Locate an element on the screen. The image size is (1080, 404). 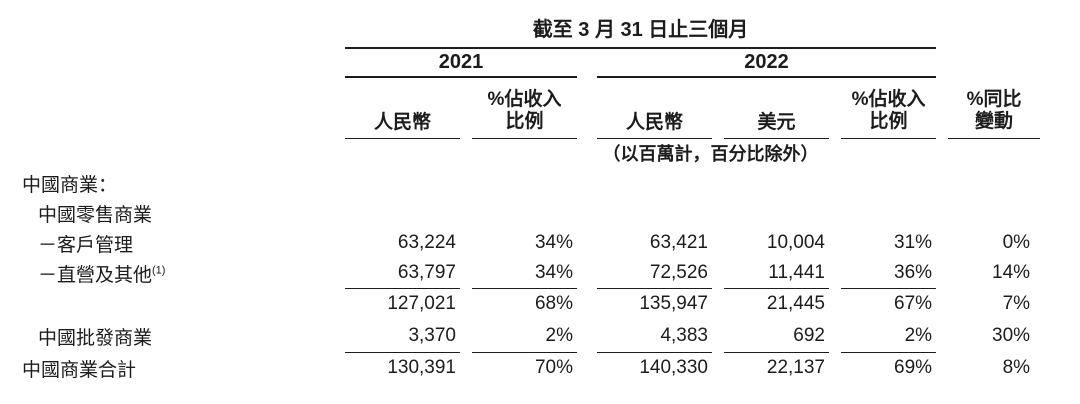
row-label: －客戶管理 is located at coordinates (86, 245).